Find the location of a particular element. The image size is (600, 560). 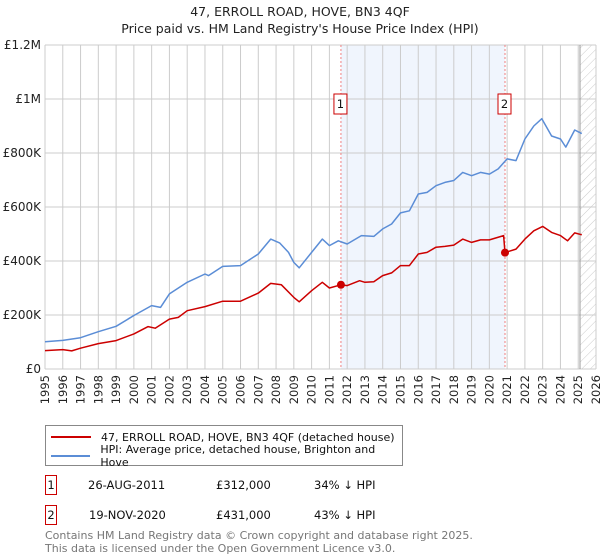

sale-label-box: 2 is located at coordinates (504, 104).